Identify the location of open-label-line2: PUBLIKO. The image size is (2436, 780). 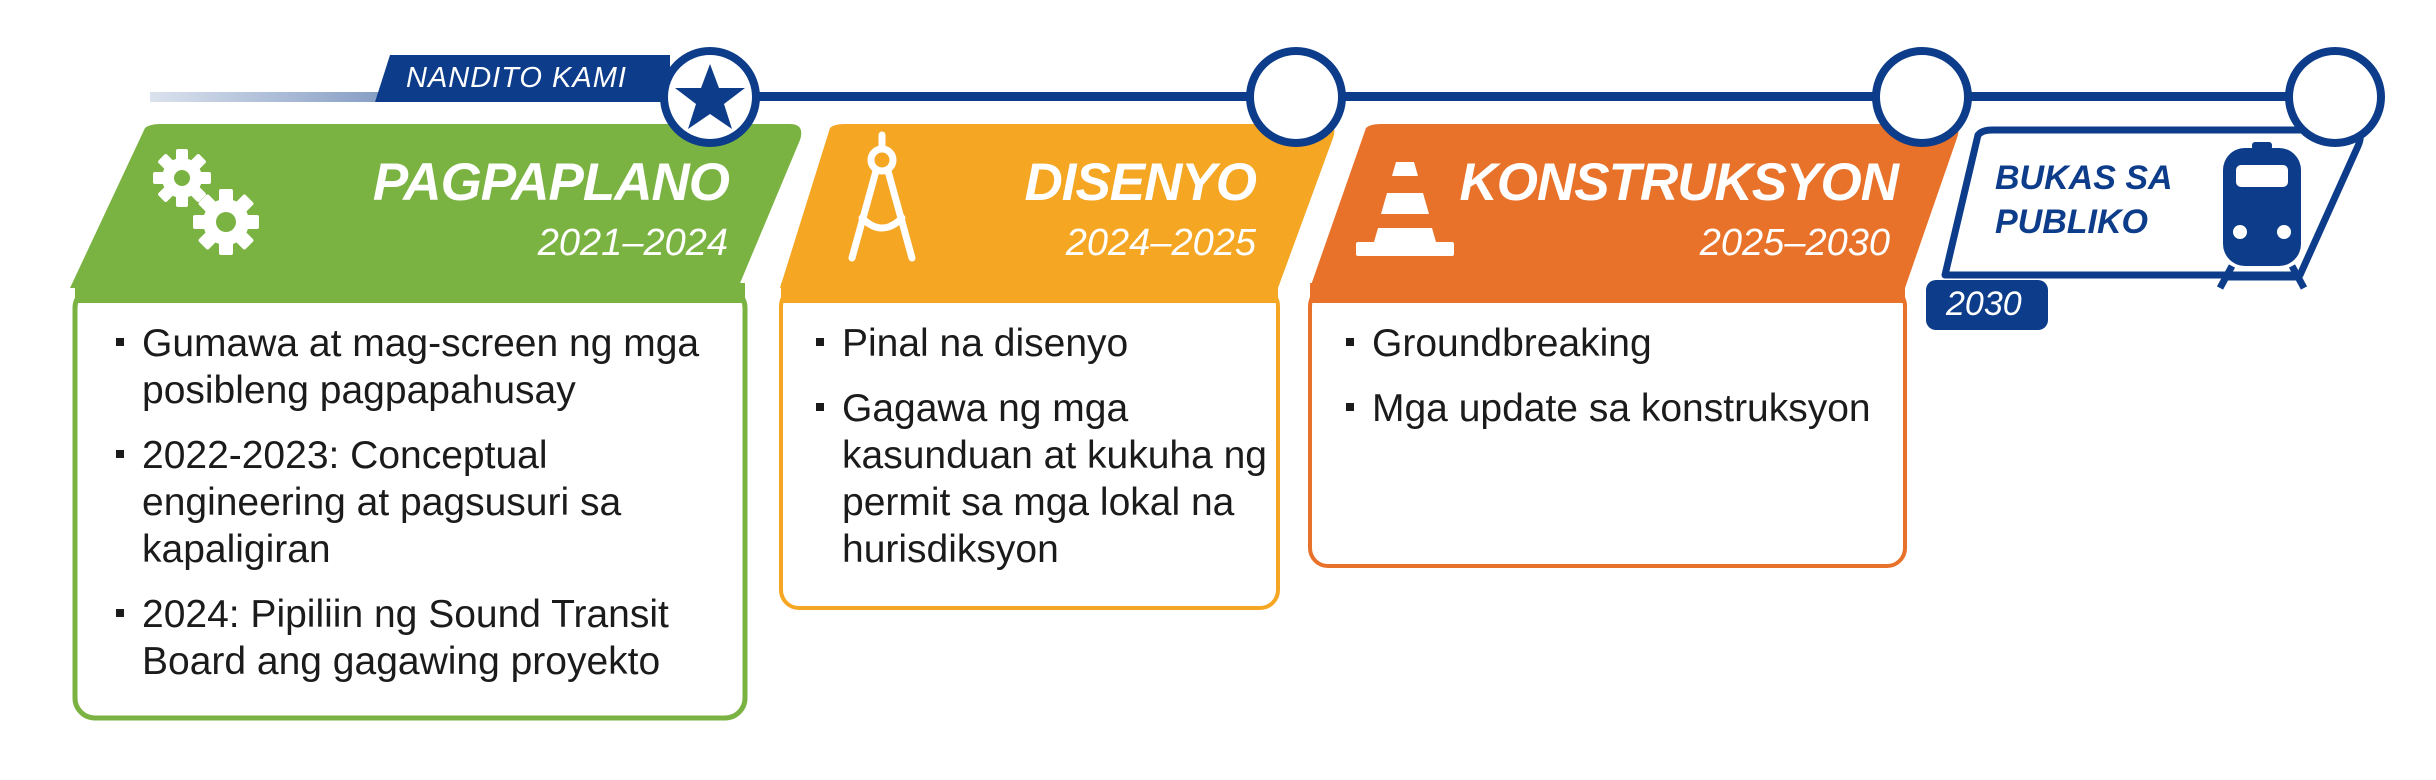
(2071, 222).